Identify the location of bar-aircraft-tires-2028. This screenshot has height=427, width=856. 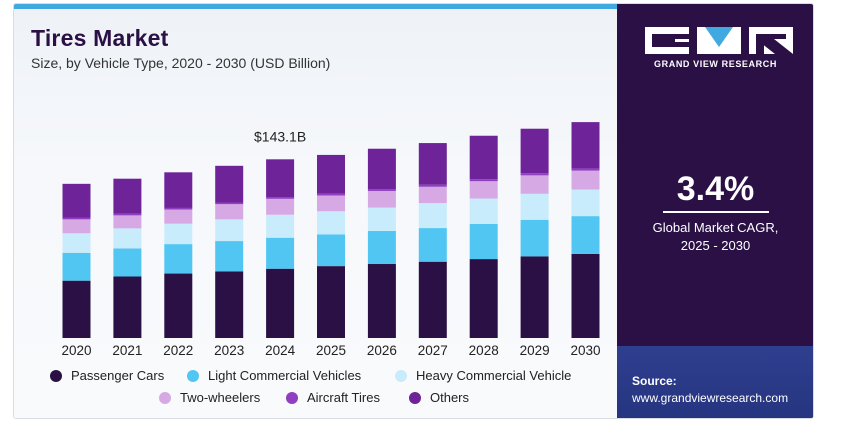
(483, 180).